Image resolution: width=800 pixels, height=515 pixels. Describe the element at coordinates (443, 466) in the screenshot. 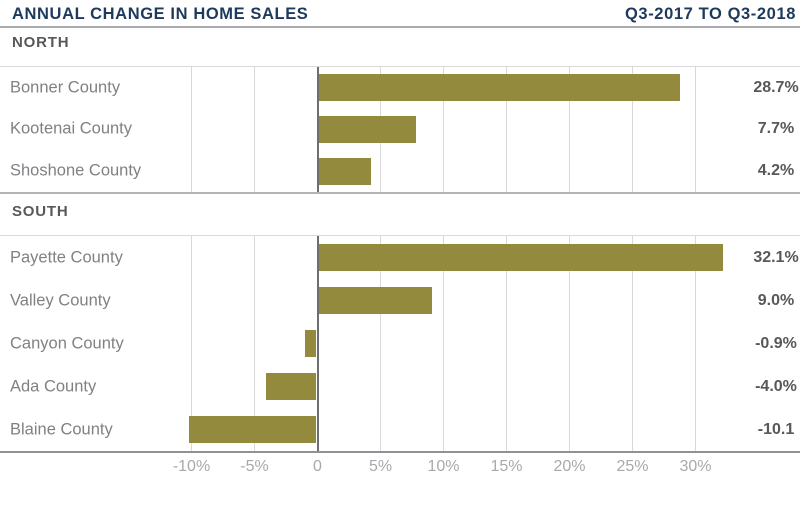

I see `x-tick-label: 10%` at that location.